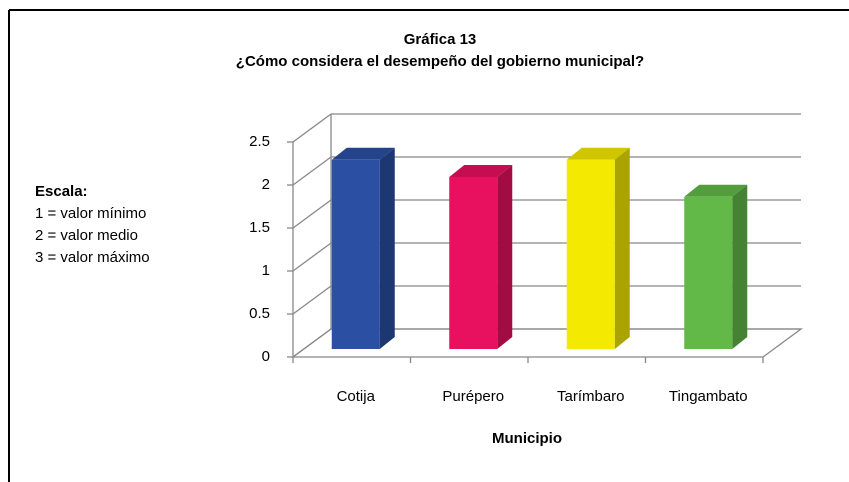 This screenshot has height=482, width=849. Describe the element at coordinates (356, 396) in the screenshot. I see `x-tick-label: Cotija` at that location.